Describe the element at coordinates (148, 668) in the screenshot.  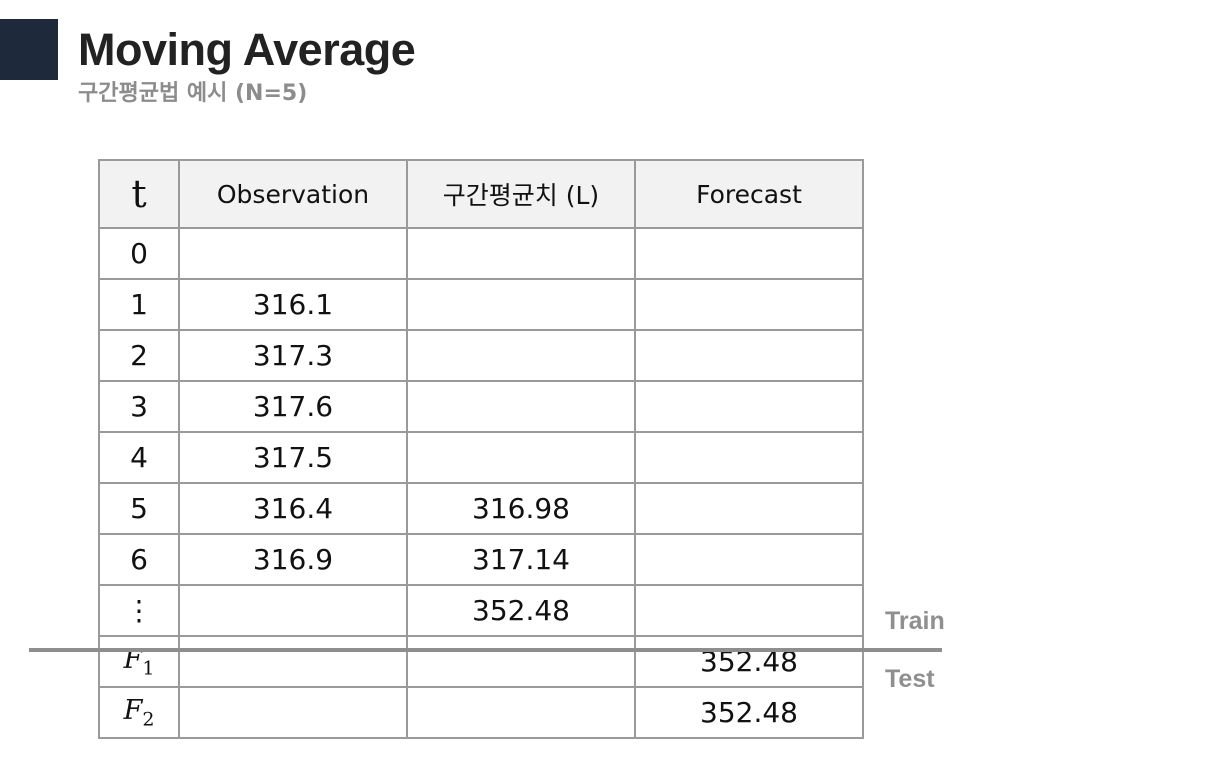
I see `forecast-index: 1` at that location.